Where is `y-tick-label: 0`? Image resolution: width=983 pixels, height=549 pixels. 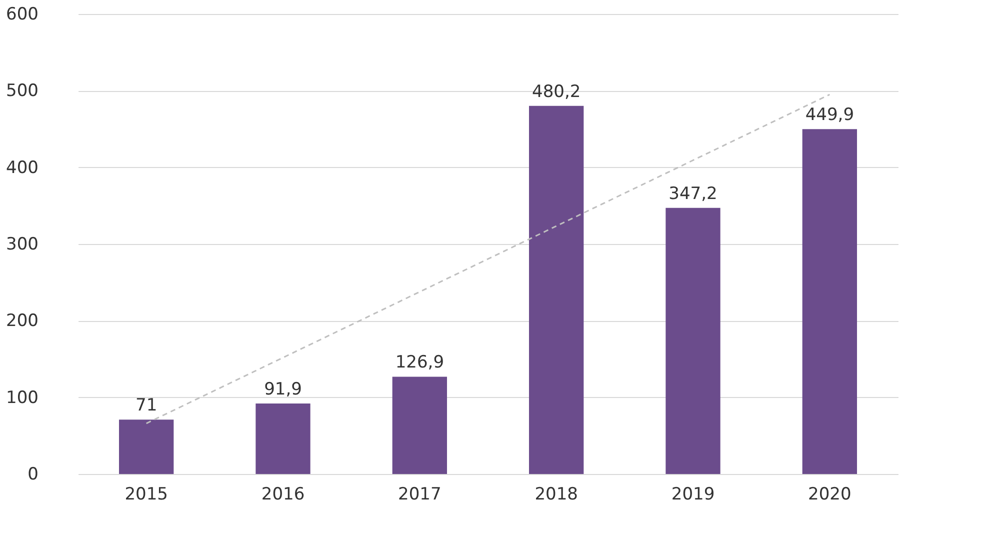
y-tick-label: 0 is located at coordinates (33, 474).